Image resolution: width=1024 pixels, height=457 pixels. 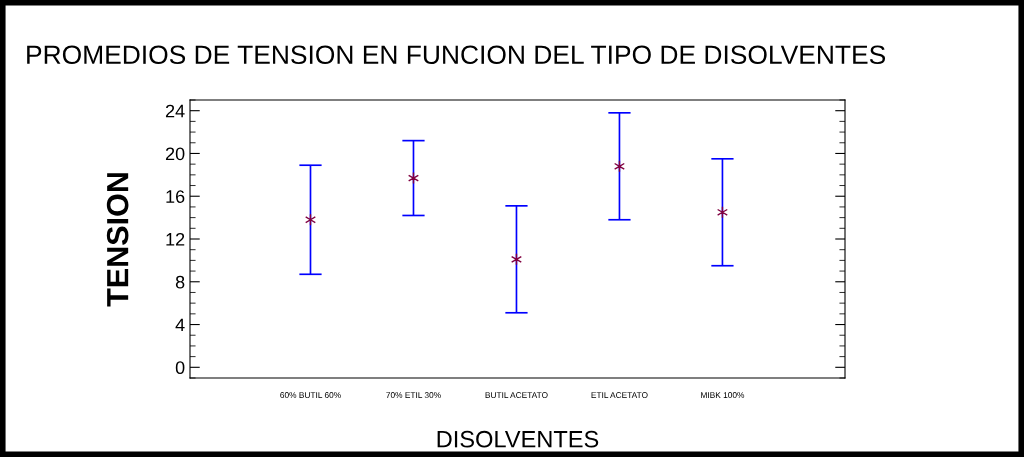 What do you see at coordinates (723, 395) in the screenshot?
I see `x-tick-label: MIBK 100%` at bounding box center [723, 395].